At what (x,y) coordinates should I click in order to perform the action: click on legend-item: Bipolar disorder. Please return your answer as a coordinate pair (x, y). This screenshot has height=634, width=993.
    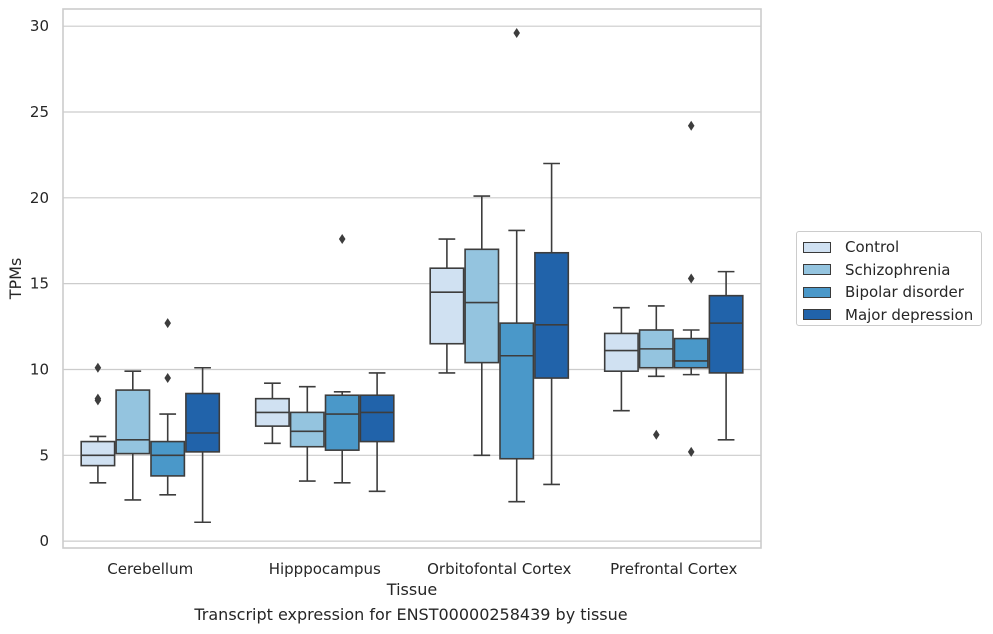
    Looking at the image, I should click on (892, 292).